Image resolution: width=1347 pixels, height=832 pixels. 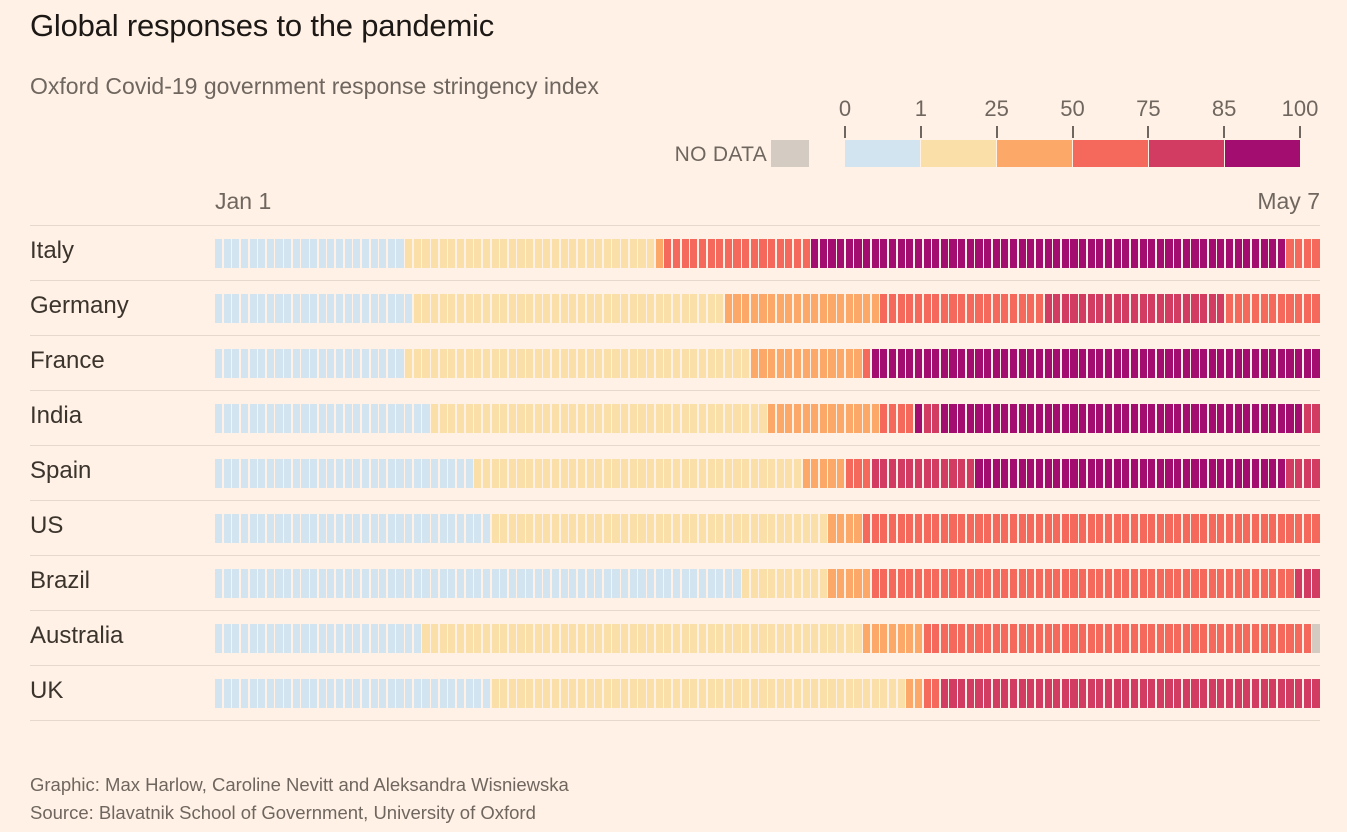 What do you see at coordinates (1288, 201) in the screenshot?
I see `x-axis-end-label: May 7` at bounding box center [1288, 201].